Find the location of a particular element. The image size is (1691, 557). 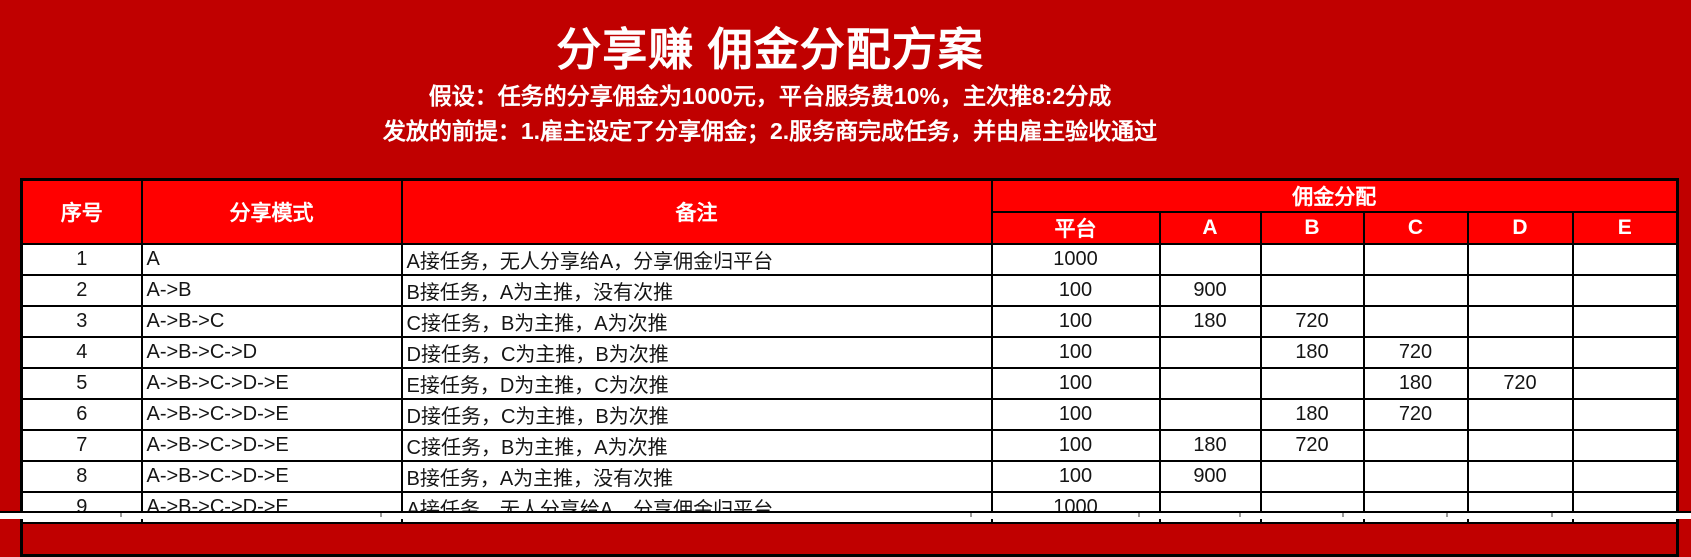

share-mode-cell: A->B->C is located at coordinates (271, 321).